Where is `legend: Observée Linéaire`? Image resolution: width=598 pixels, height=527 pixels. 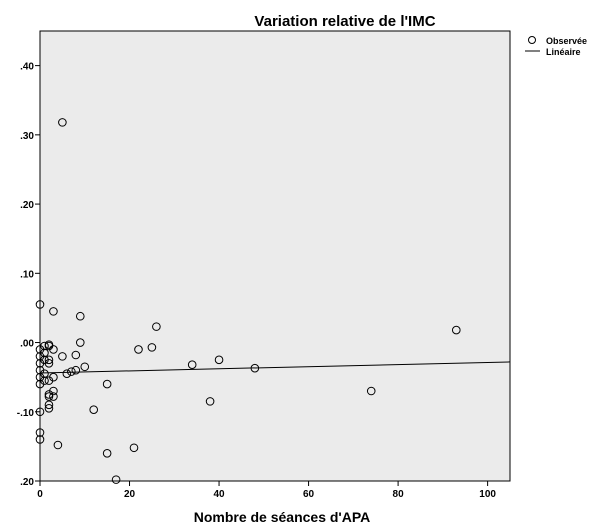 legend: Observée Linéaire is located at coordinates (556, 46).